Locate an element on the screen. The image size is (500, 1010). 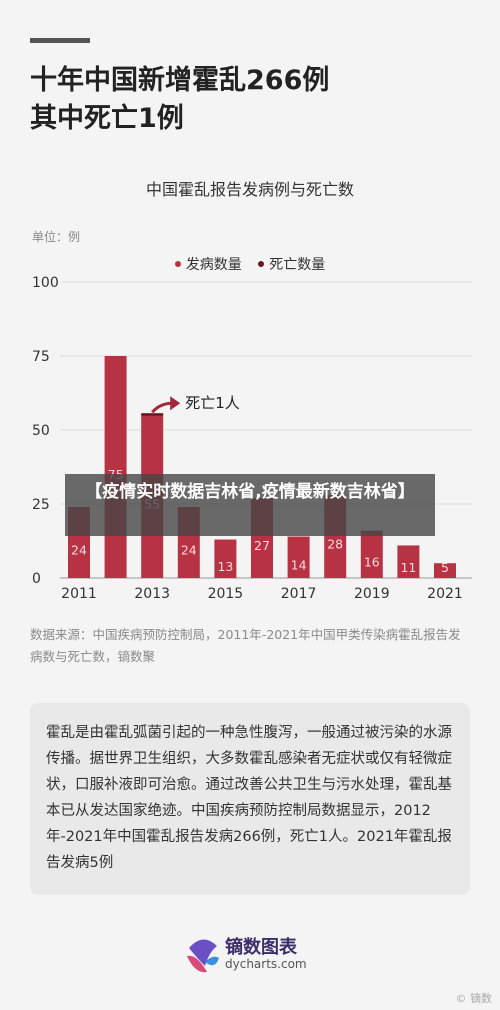
overlay-banner: 【疫情实时数据吉林省,疫情最新数吉林省】 is located at coordinates (250, 505).